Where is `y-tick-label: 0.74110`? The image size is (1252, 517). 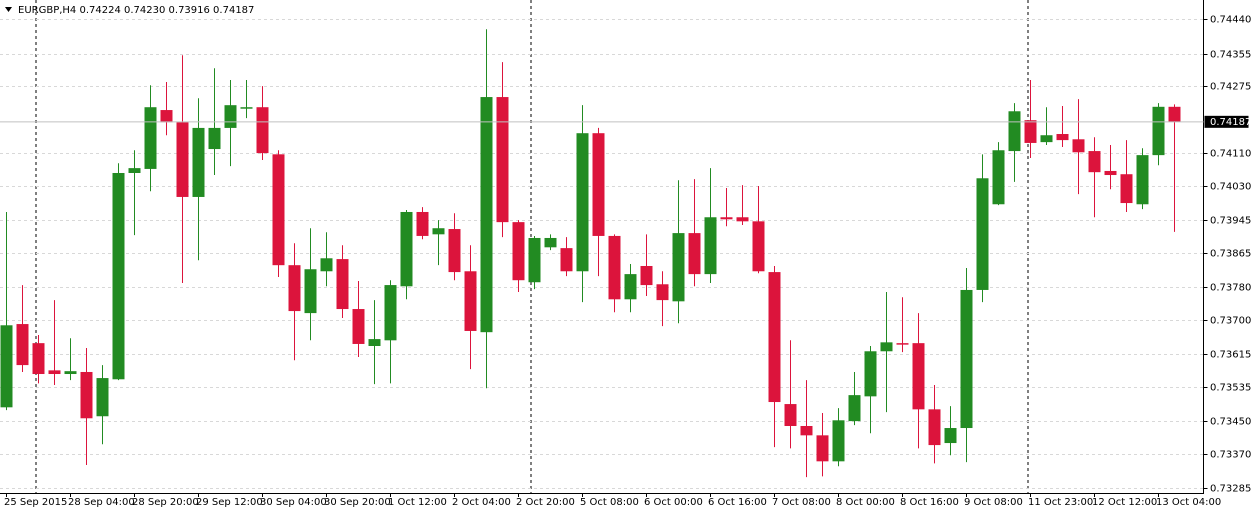 y-tick-label: 0.74110 is located at coordinates (1230, 154).